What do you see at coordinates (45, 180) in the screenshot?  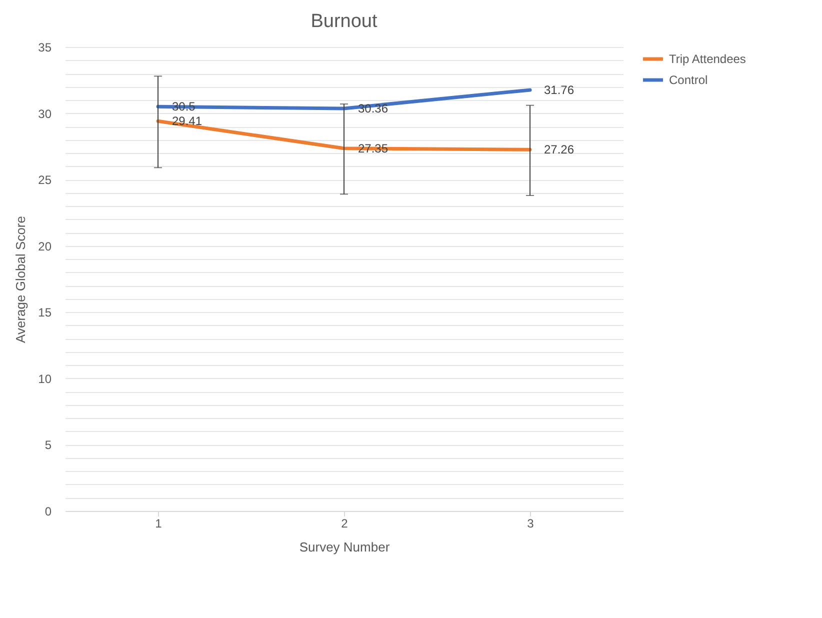 I see `y-tick-label: 25` at bounding box center [45, 180].